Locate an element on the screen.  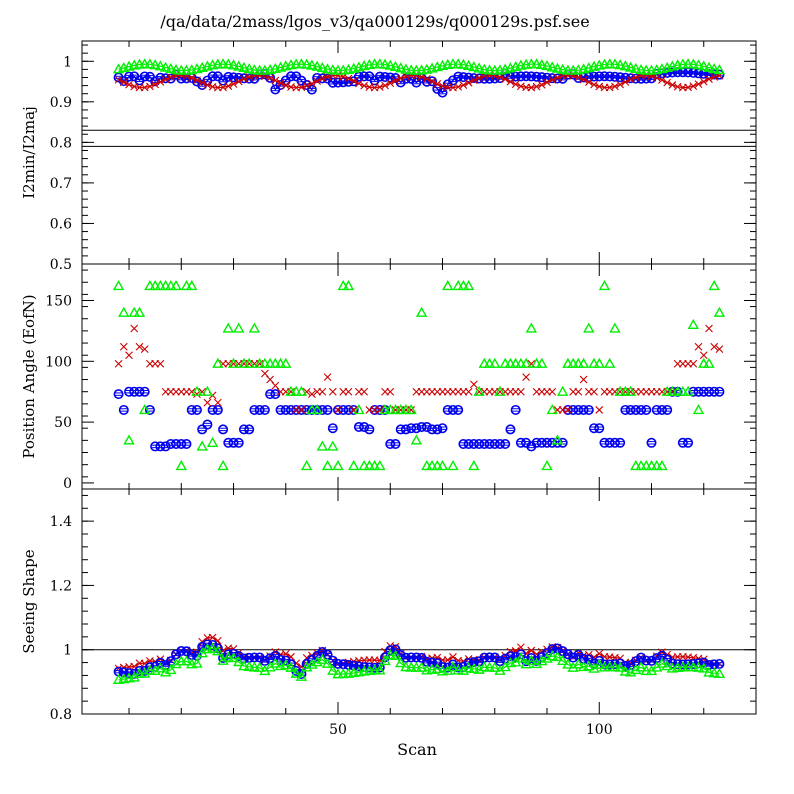
y-tick-label: 0.7 is located at coordinates (61, 184).